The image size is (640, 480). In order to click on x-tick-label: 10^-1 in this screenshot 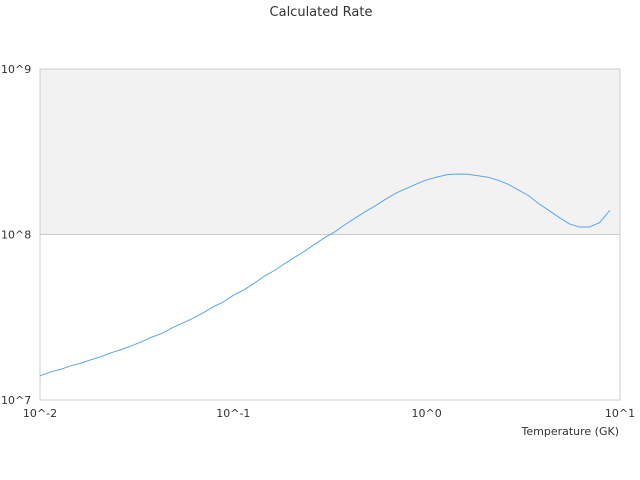, I will do `click(233, 413)`.